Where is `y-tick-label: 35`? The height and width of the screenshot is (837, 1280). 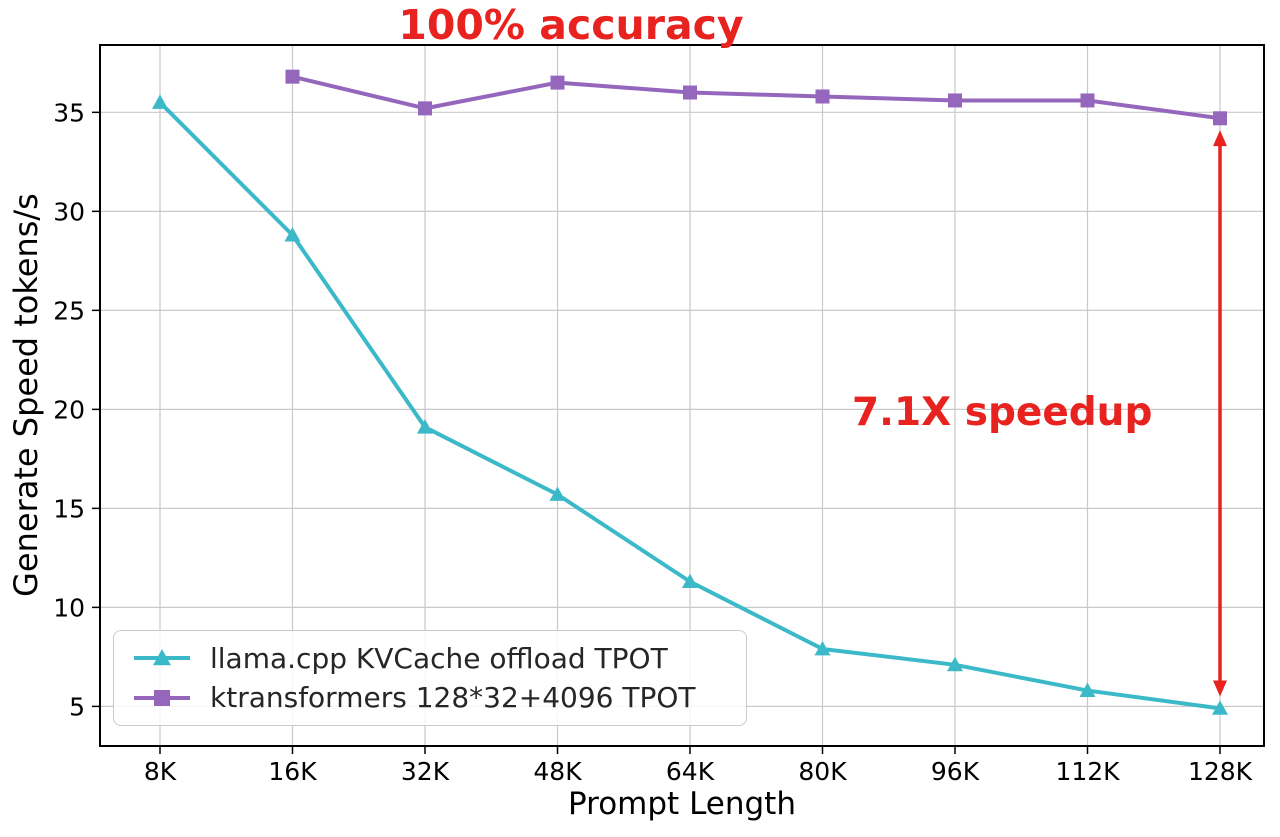 y-tick-label: 35 is located at coordinates (69, 112).